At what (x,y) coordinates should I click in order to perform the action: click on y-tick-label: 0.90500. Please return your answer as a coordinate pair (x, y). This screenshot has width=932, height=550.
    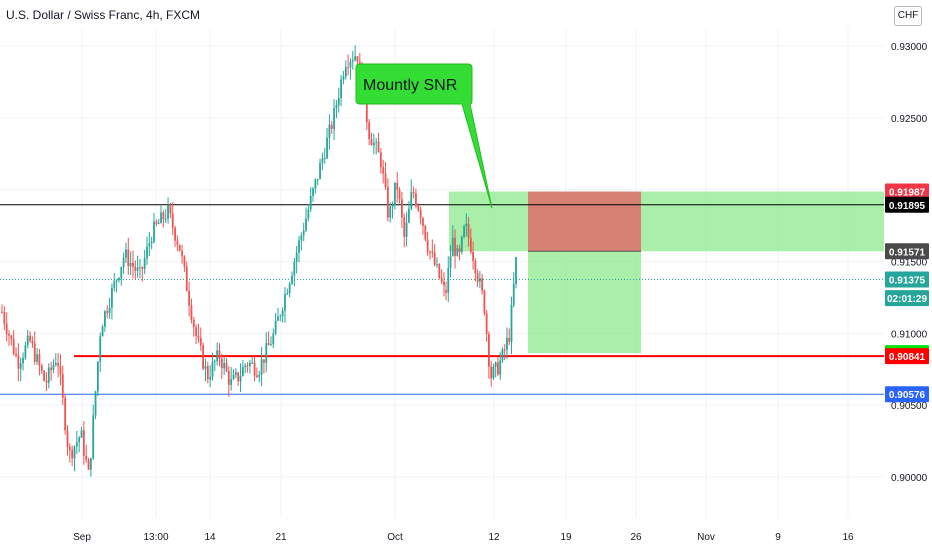
    Looking at the image, I should click on (909, 406).